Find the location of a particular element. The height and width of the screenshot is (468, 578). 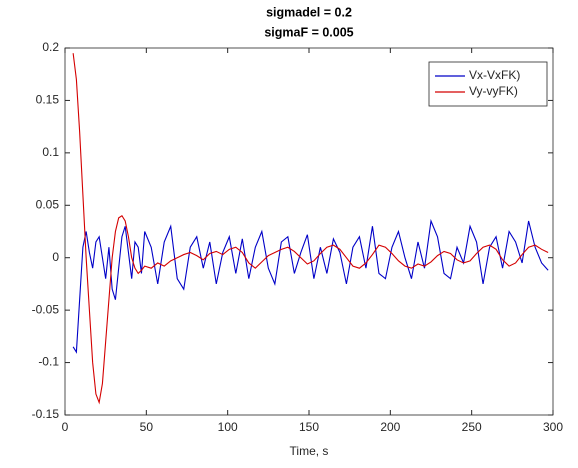

x-tick-label: 200 is located at coordinates (390, 427).